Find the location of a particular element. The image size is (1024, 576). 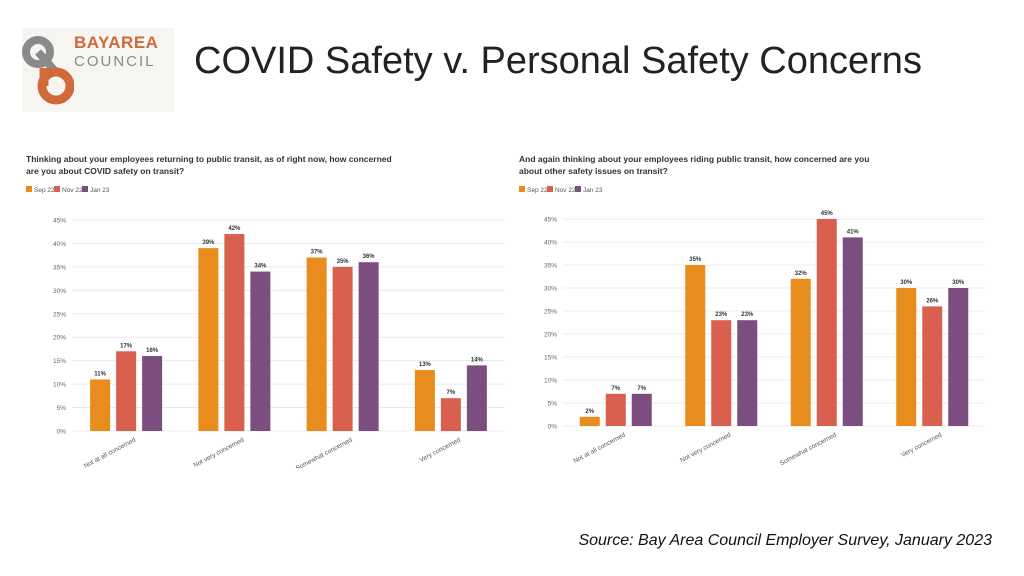

data-label: 17% is located at coordinates (126, 346).